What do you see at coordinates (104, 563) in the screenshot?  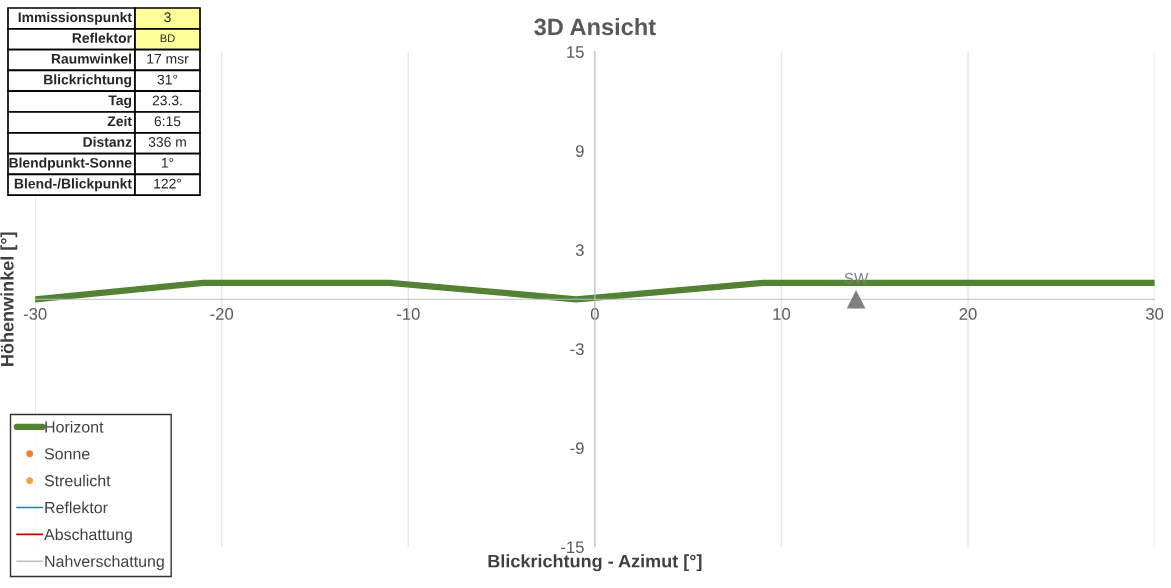 I see `legend-label: Nahverschattung` at bounding box center [104, 563].